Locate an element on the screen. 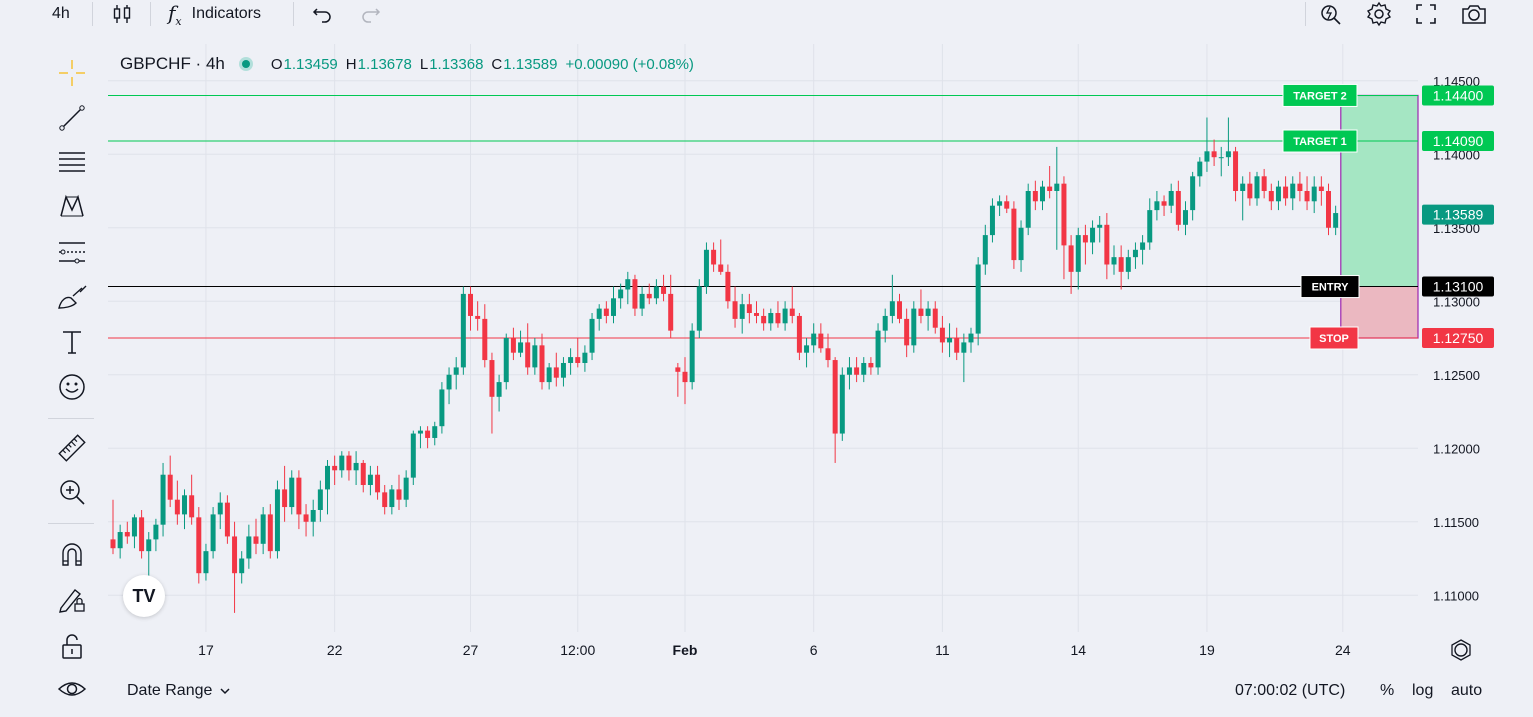  drawing-toolbar is located at coordinates (52, 380).